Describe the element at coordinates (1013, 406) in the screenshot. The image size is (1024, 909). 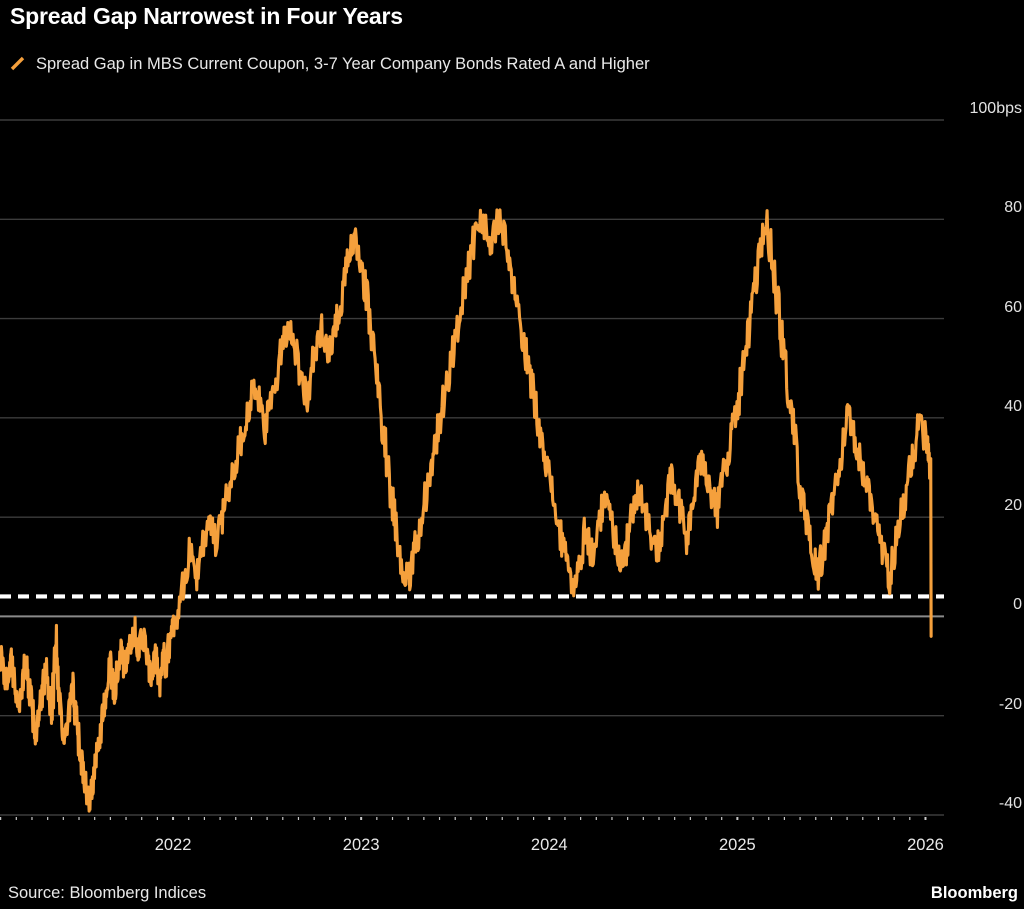
I see `y-axis-tick-label: 40` at that location.